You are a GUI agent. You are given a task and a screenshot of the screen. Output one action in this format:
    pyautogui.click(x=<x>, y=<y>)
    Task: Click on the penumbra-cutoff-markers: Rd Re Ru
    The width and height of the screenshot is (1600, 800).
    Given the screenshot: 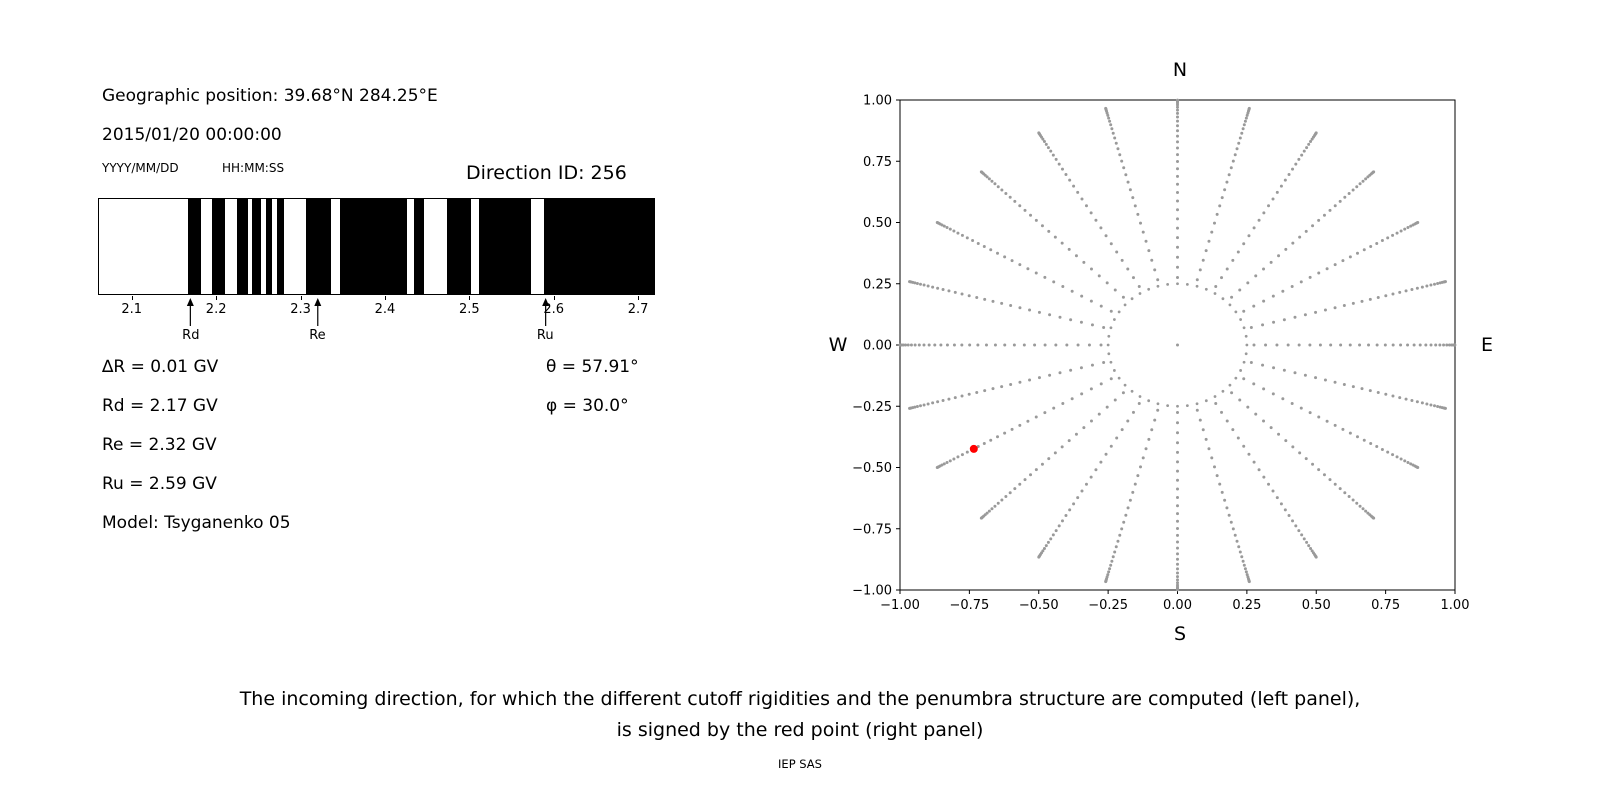 What is the action you would take?
    pyautogui.click(x=376, y=323)
    